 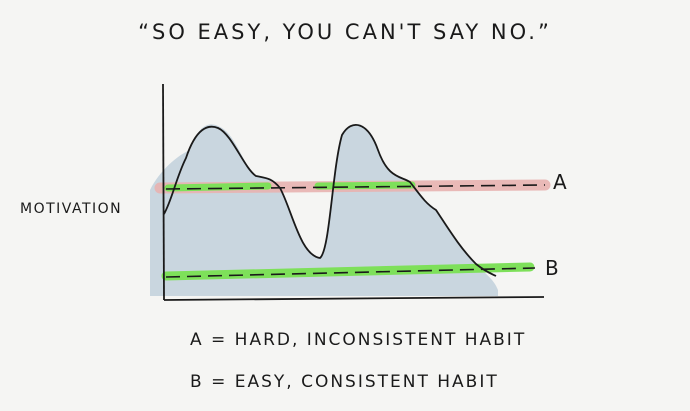 What do you see at coordinates (71, 209) in the screenshot?
I see `y-axis-label: Motivation` at bounding box center [71, 209].